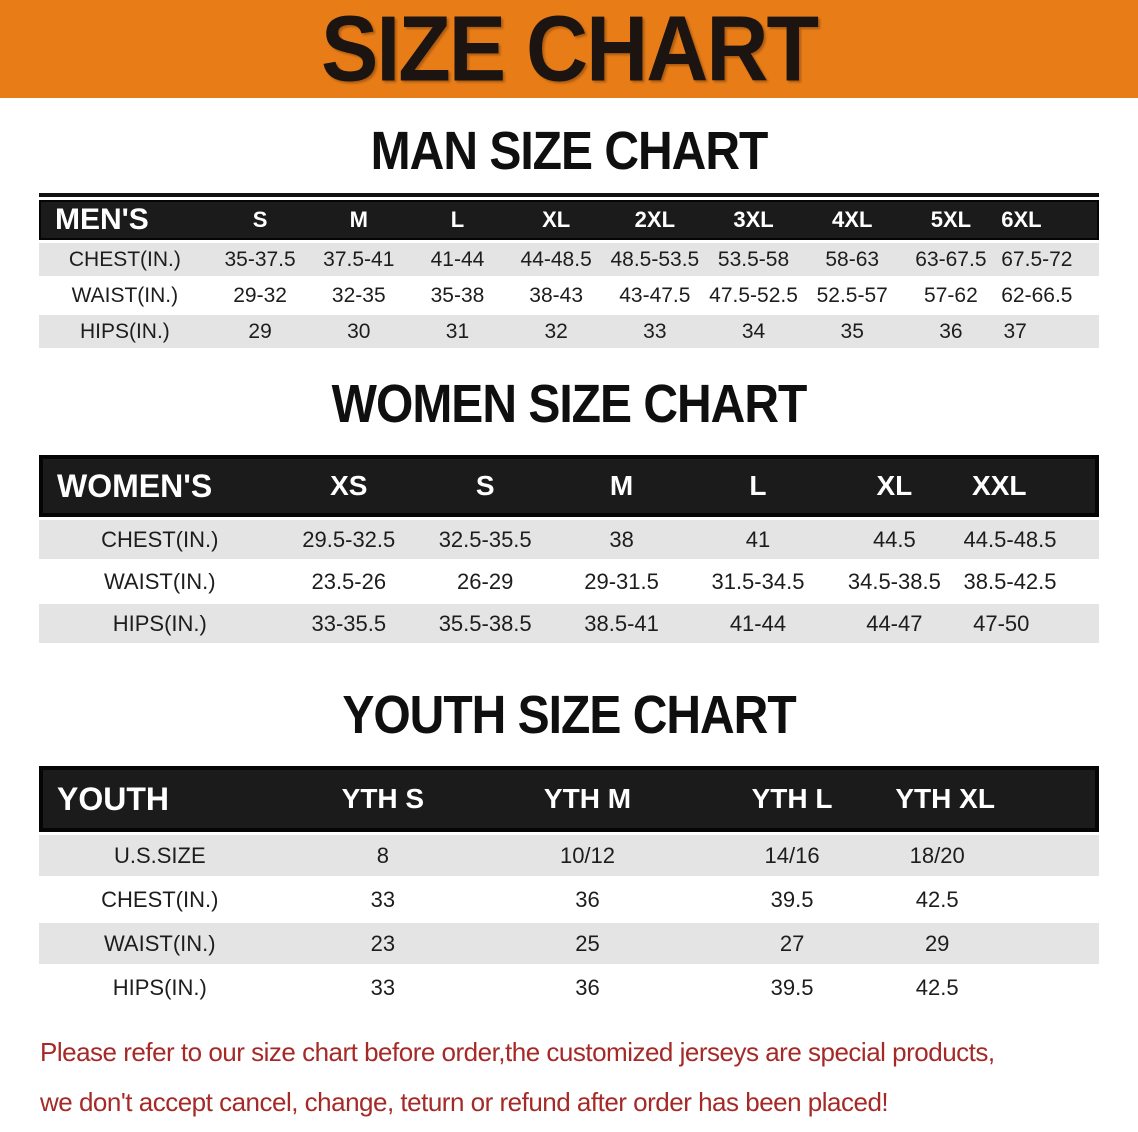 The image size is (1138, 1132). What do you see at coordinates (359, 331) in the screenshot?
I see `cell-value: 30` at bounding box center [359, 331].